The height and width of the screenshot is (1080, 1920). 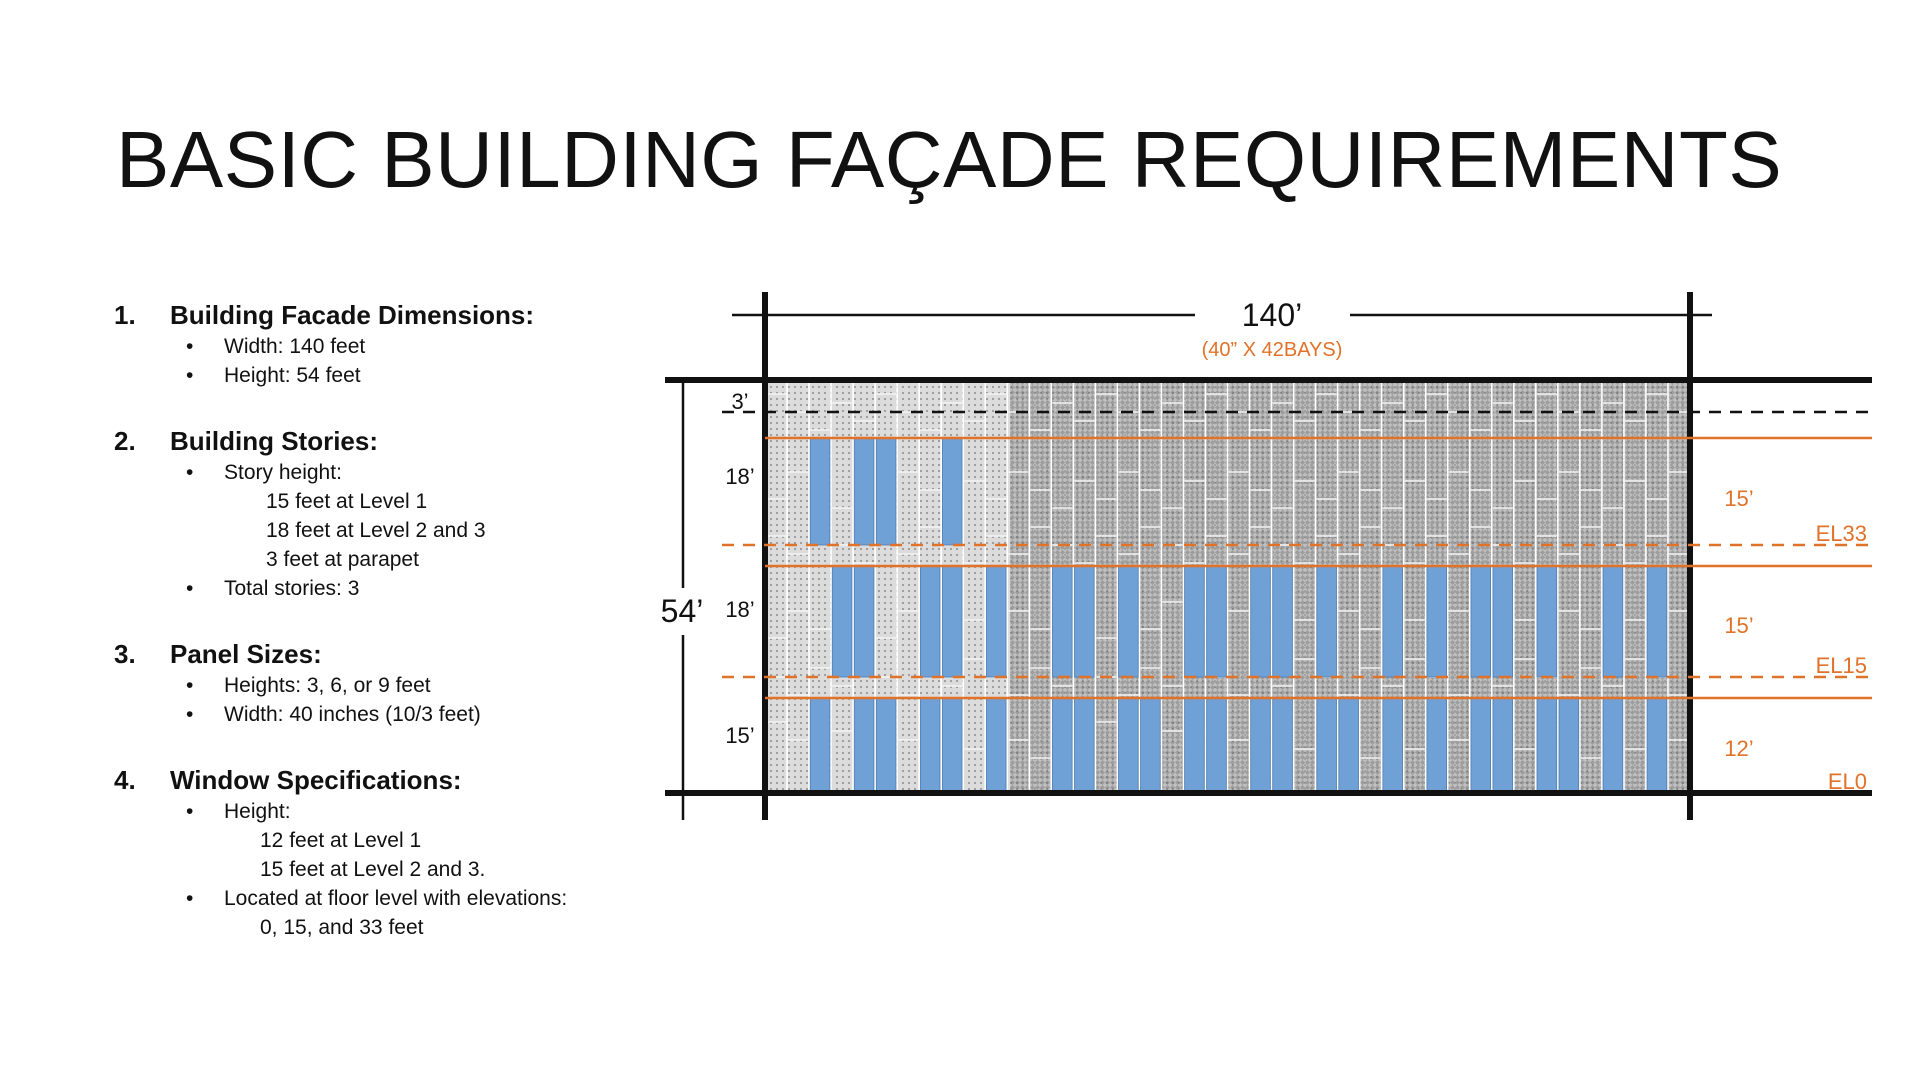 What do you see at coordinates (1847, 781) in the screenshot?
I see `elevation-label-el0: EL0` at bounding box center [1847, 781].